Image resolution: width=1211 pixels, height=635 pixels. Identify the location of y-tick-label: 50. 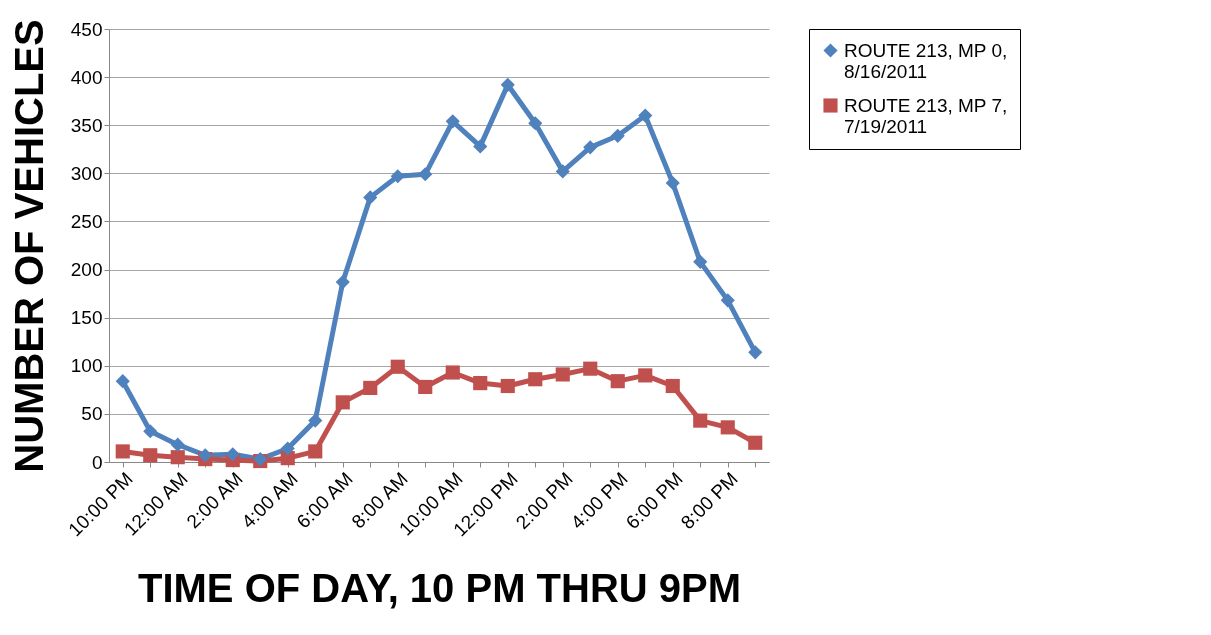
(92, 414).